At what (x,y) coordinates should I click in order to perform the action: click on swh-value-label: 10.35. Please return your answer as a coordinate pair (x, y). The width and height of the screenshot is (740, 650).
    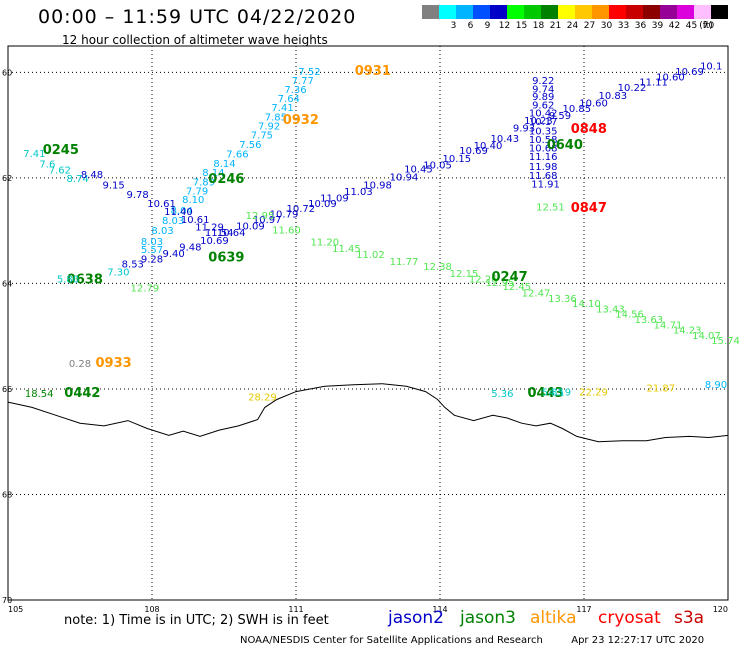
    Looking at the image, I should click on (543, 132).